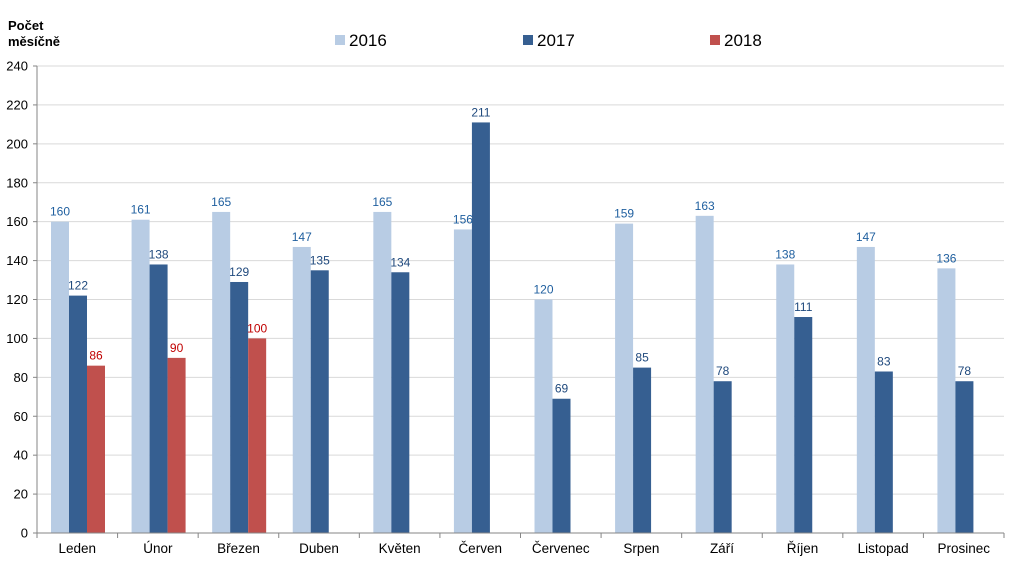 The height and width of the screenshot is (576, 1024). I want to click on bar-2017-Září, so click(722, 457).